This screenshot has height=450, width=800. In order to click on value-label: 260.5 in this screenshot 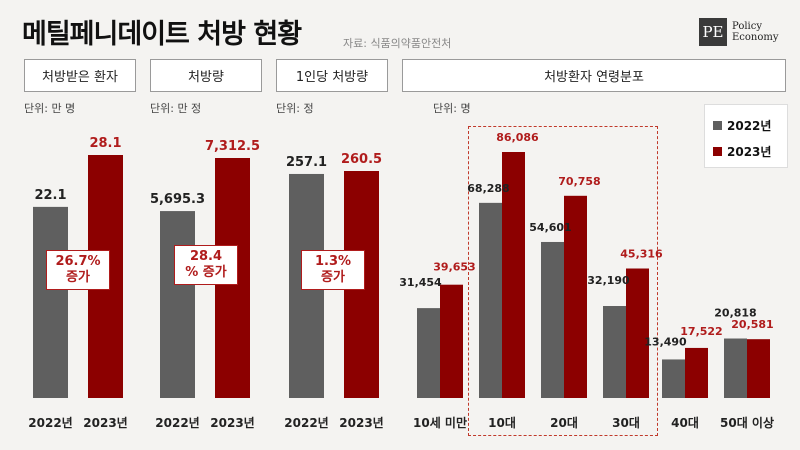, I will do `click(361, 159)`.